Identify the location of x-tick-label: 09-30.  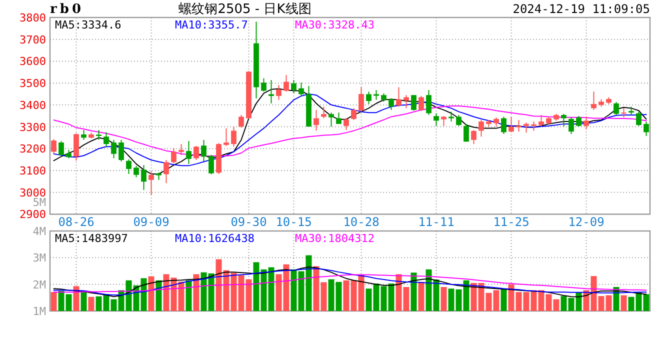
(248, 222).